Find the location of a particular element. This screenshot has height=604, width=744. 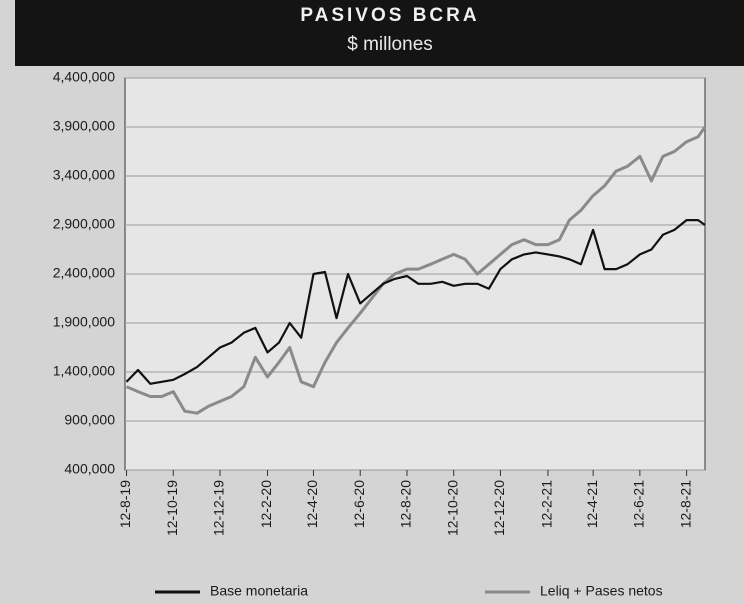

x-tick-label: 12-10-20 is located at coordinates (452, 508).